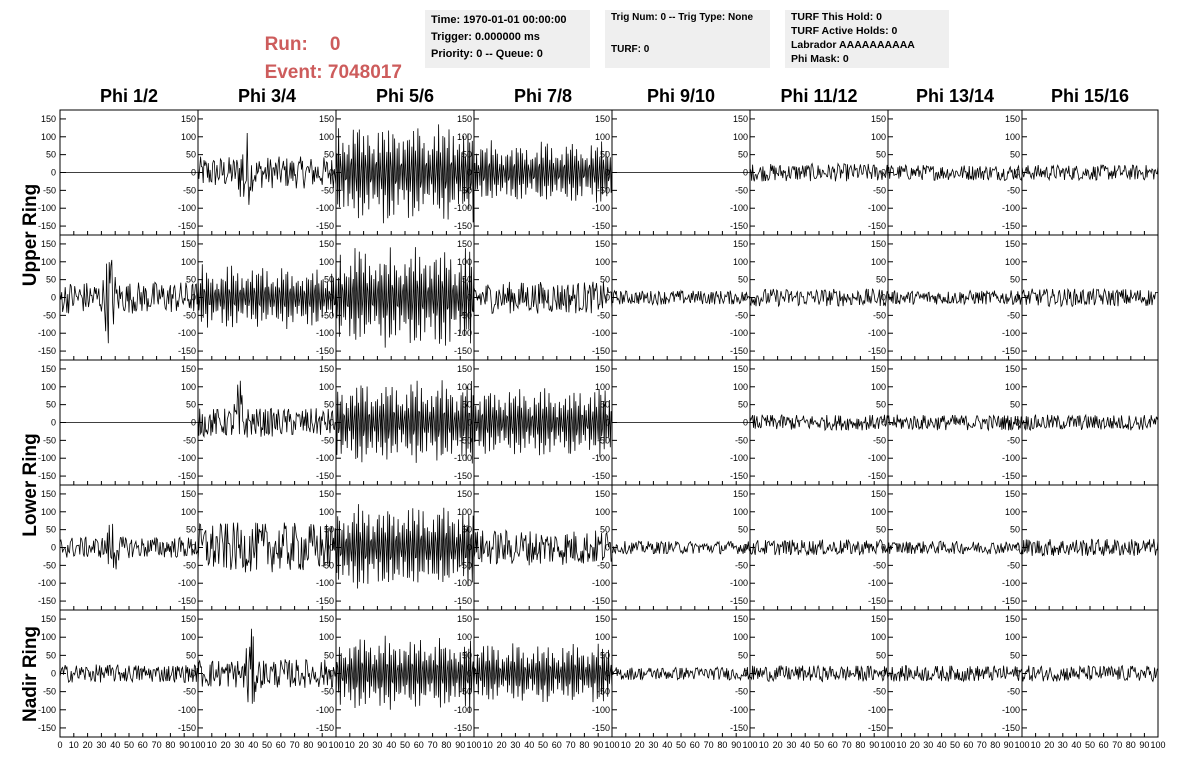 This screenshot has height=772, width=1196. What do you see at coordinates (499, 20) in the screenshot?
I see `time-text: Time: 1970-01-01 00:00:00` at bounding box center [499, 20].